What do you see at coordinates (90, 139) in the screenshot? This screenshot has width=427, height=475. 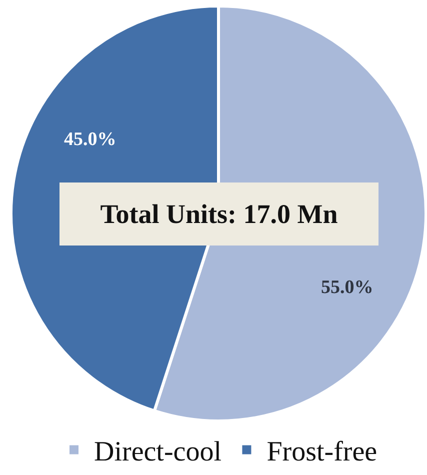 I see `data-label: 45.0%` at bounding box center [90, 139].